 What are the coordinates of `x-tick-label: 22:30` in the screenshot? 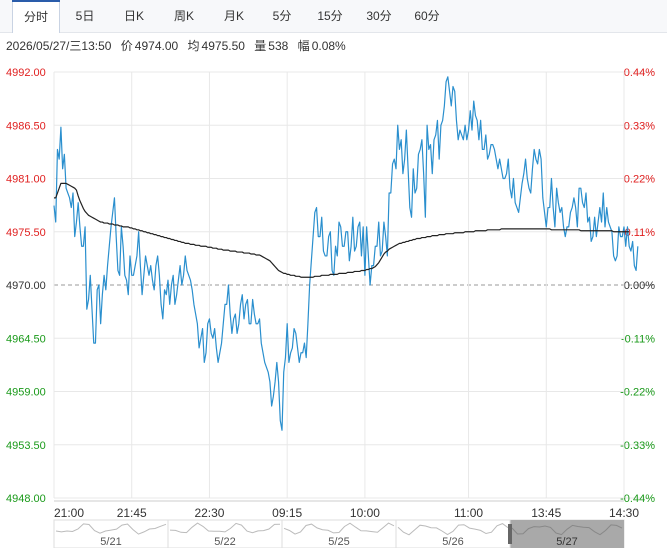 It's located at (209, 513).